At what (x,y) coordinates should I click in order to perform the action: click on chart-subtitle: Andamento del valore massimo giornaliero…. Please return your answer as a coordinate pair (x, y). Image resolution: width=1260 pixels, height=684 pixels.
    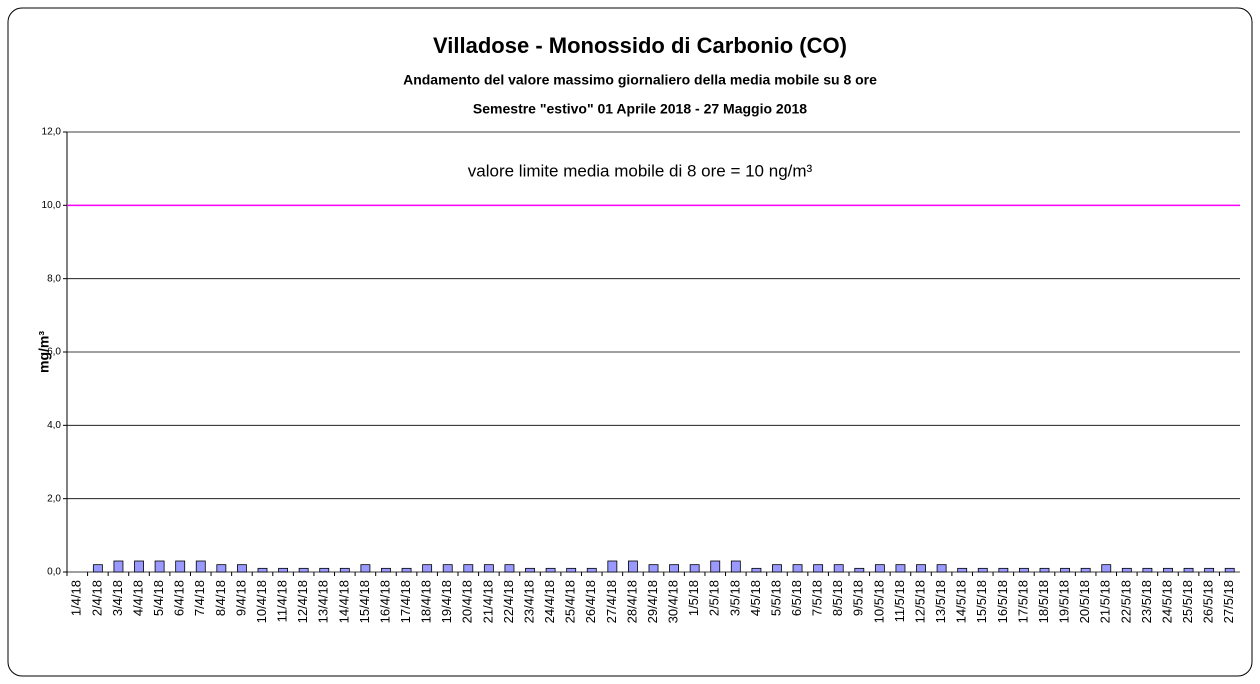
    Looking at the image, I should click on (640, 80).